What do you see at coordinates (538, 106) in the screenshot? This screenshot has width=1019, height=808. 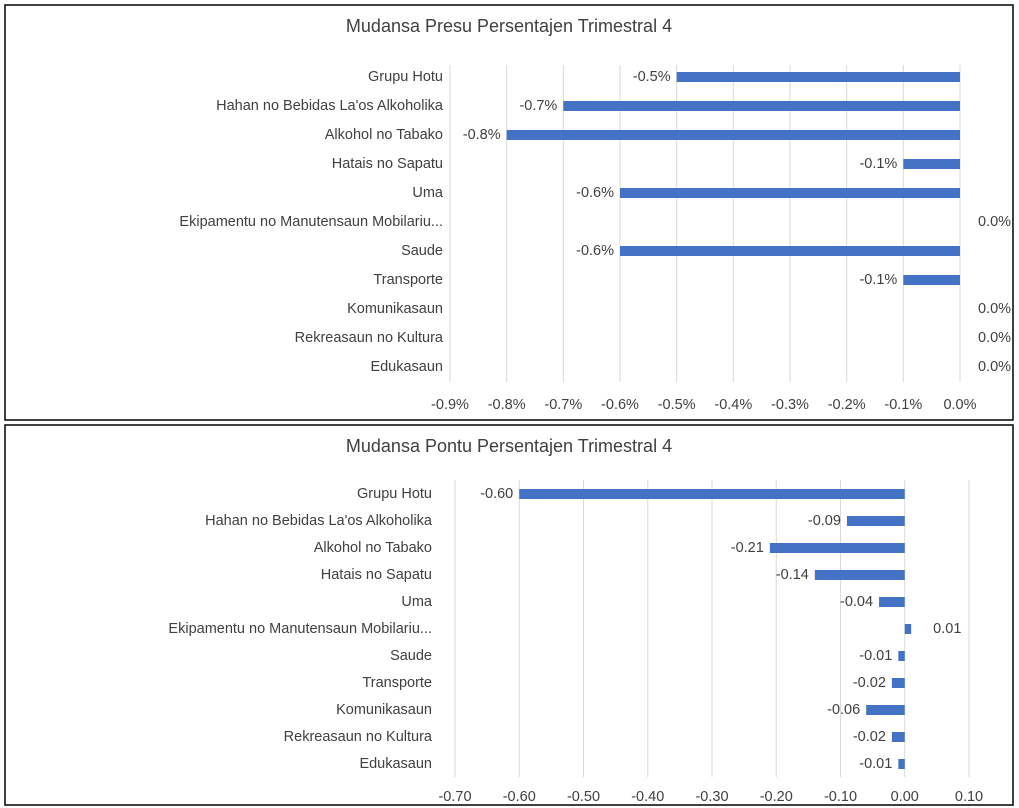 I see `value-label: -0.7%` at bounding box center [538, 106].